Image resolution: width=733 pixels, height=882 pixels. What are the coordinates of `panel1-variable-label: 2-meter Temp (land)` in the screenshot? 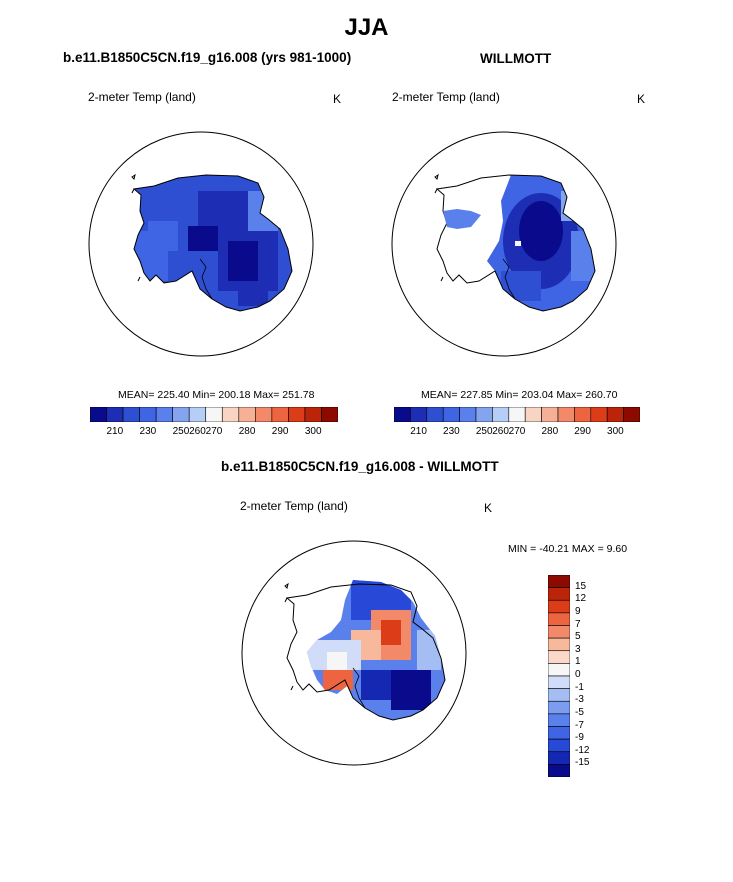 It's located at (142, 97).